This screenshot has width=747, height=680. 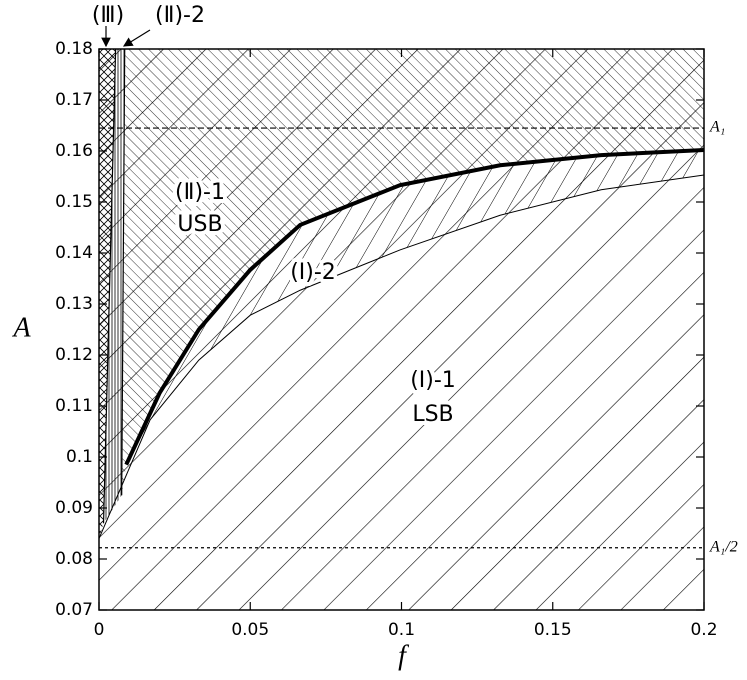 I want to click on region-label: (Ⅱ)-1, so click(x=200, y=192).